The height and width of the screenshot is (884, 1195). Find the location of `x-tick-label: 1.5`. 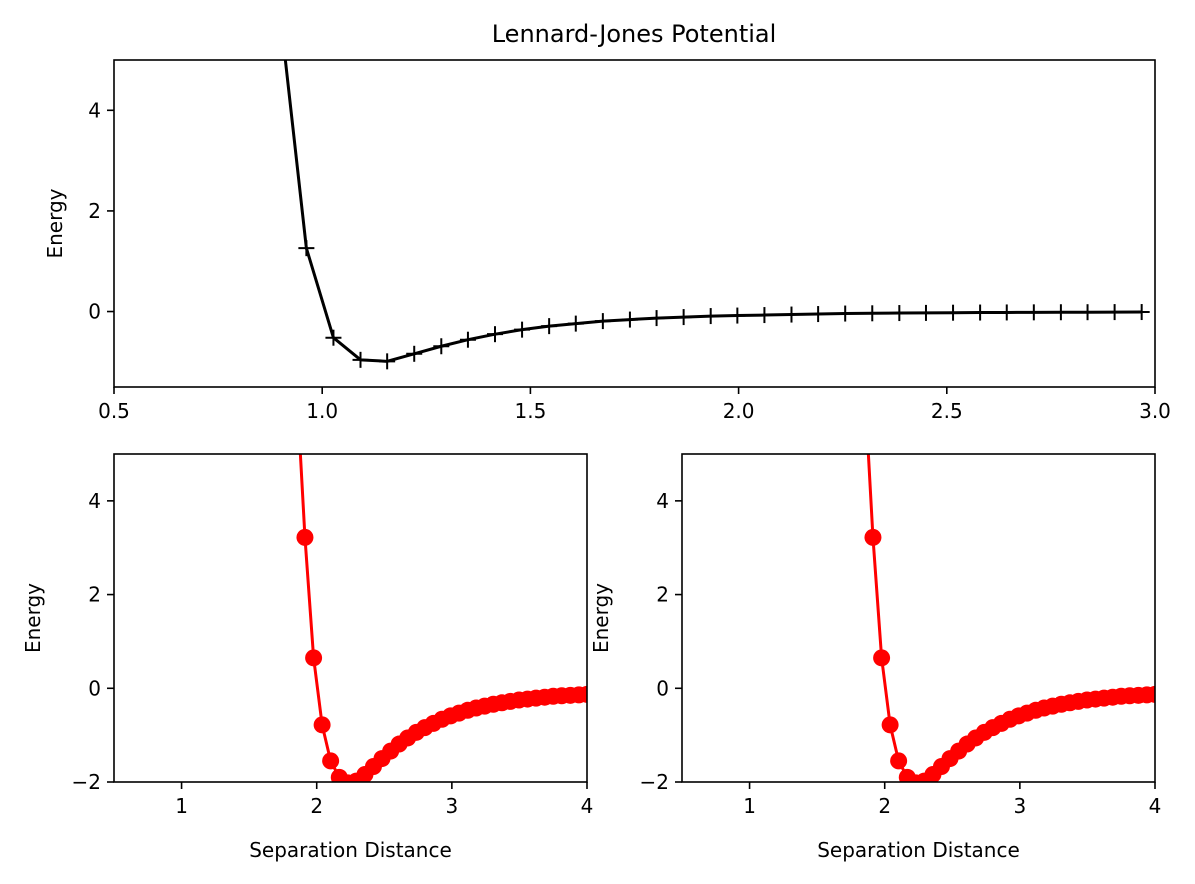

x-tick-label: 1.5 is located at coordinates (530, 411).